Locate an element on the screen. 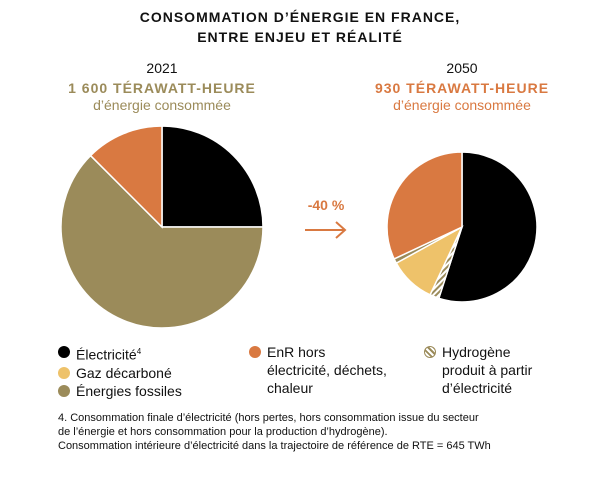 The height and width of the screenshot is (481, 600). slice-2021-electricite is located at coordinates (212, 176).